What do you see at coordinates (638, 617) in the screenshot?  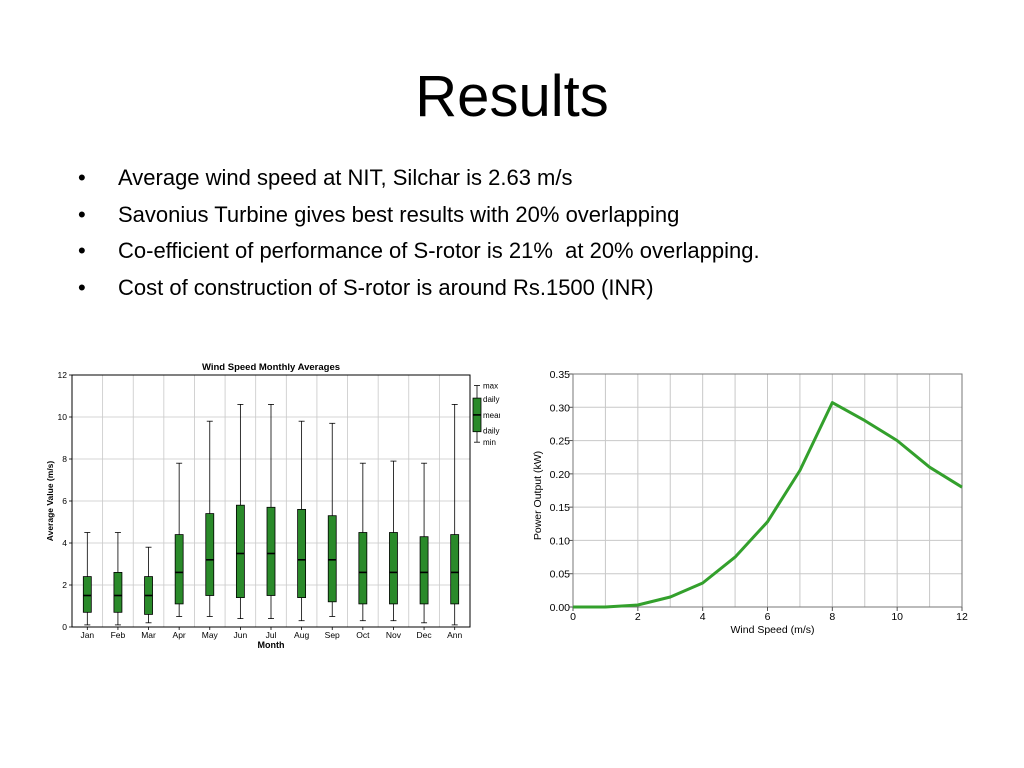 I see `x-tick-label: 2` at bounding box center [638, 617].